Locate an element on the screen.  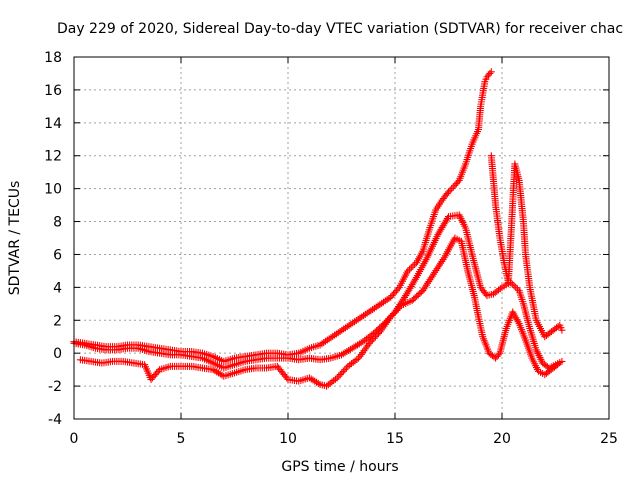
y-tick-label: 2 is located at coordinates (57, 321).